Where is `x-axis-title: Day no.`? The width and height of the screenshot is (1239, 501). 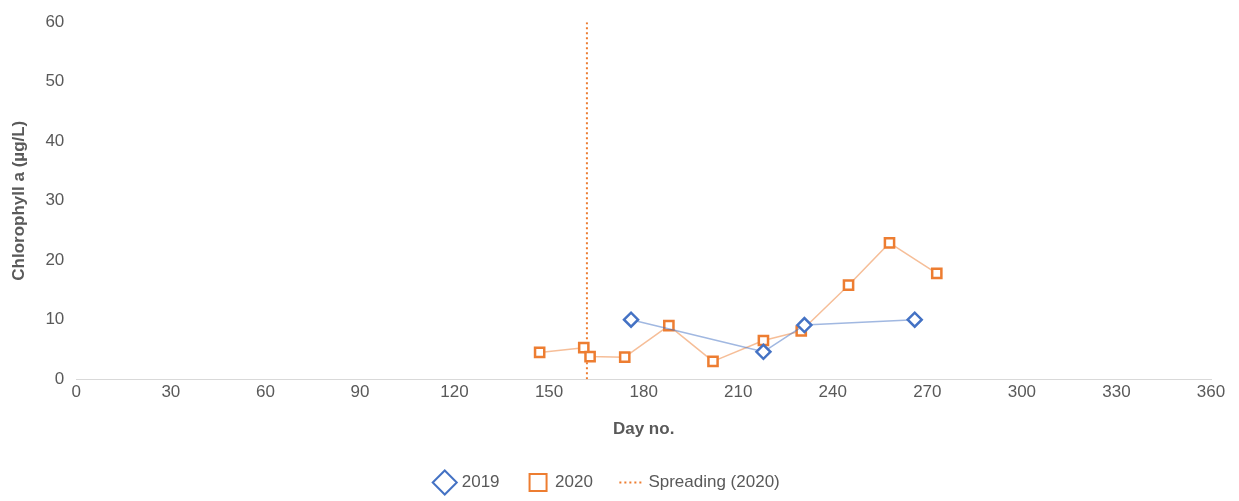
x-axis-title: Day no. is located at coordinates (643, 429).